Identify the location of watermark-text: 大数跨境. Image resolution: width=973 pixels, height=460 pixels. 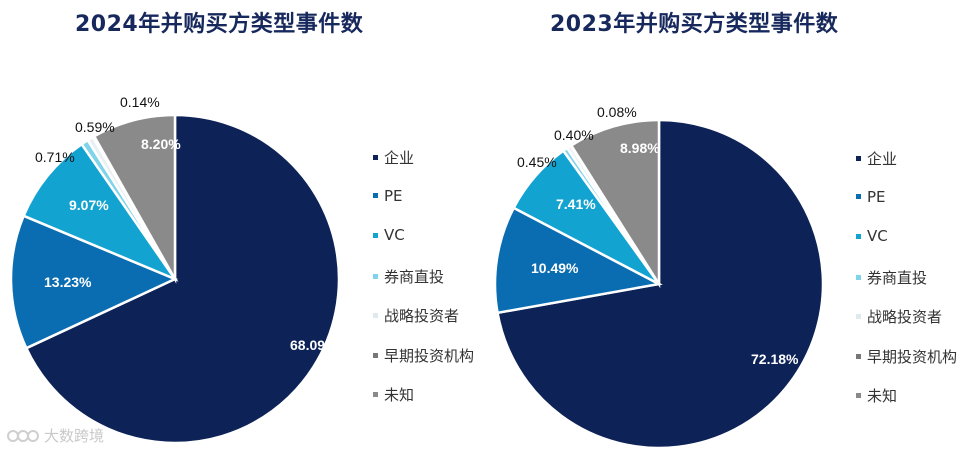
(74, 435).